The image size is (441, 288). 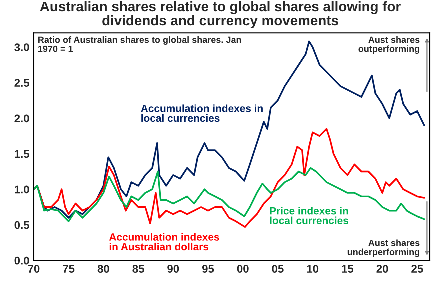 I want to click on x-tick-label: 80, so click(x=104, y=269).